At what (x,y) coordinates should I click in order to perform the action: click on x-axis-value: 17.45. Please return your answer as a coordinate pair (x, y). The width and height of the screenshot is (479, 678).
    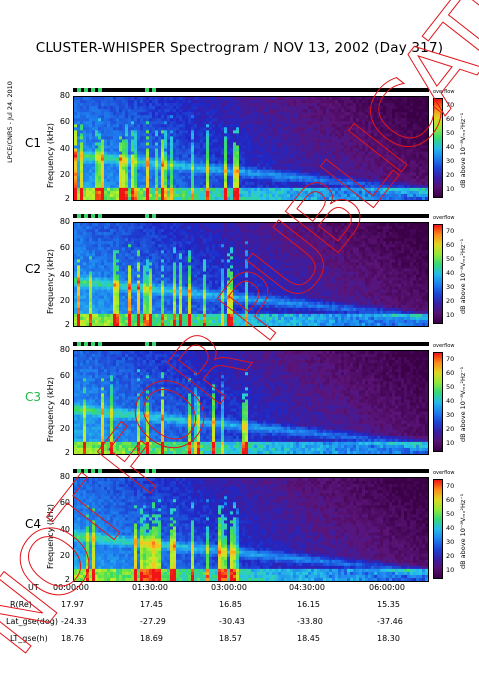
    Looking at the image, I should click on (151, 604).